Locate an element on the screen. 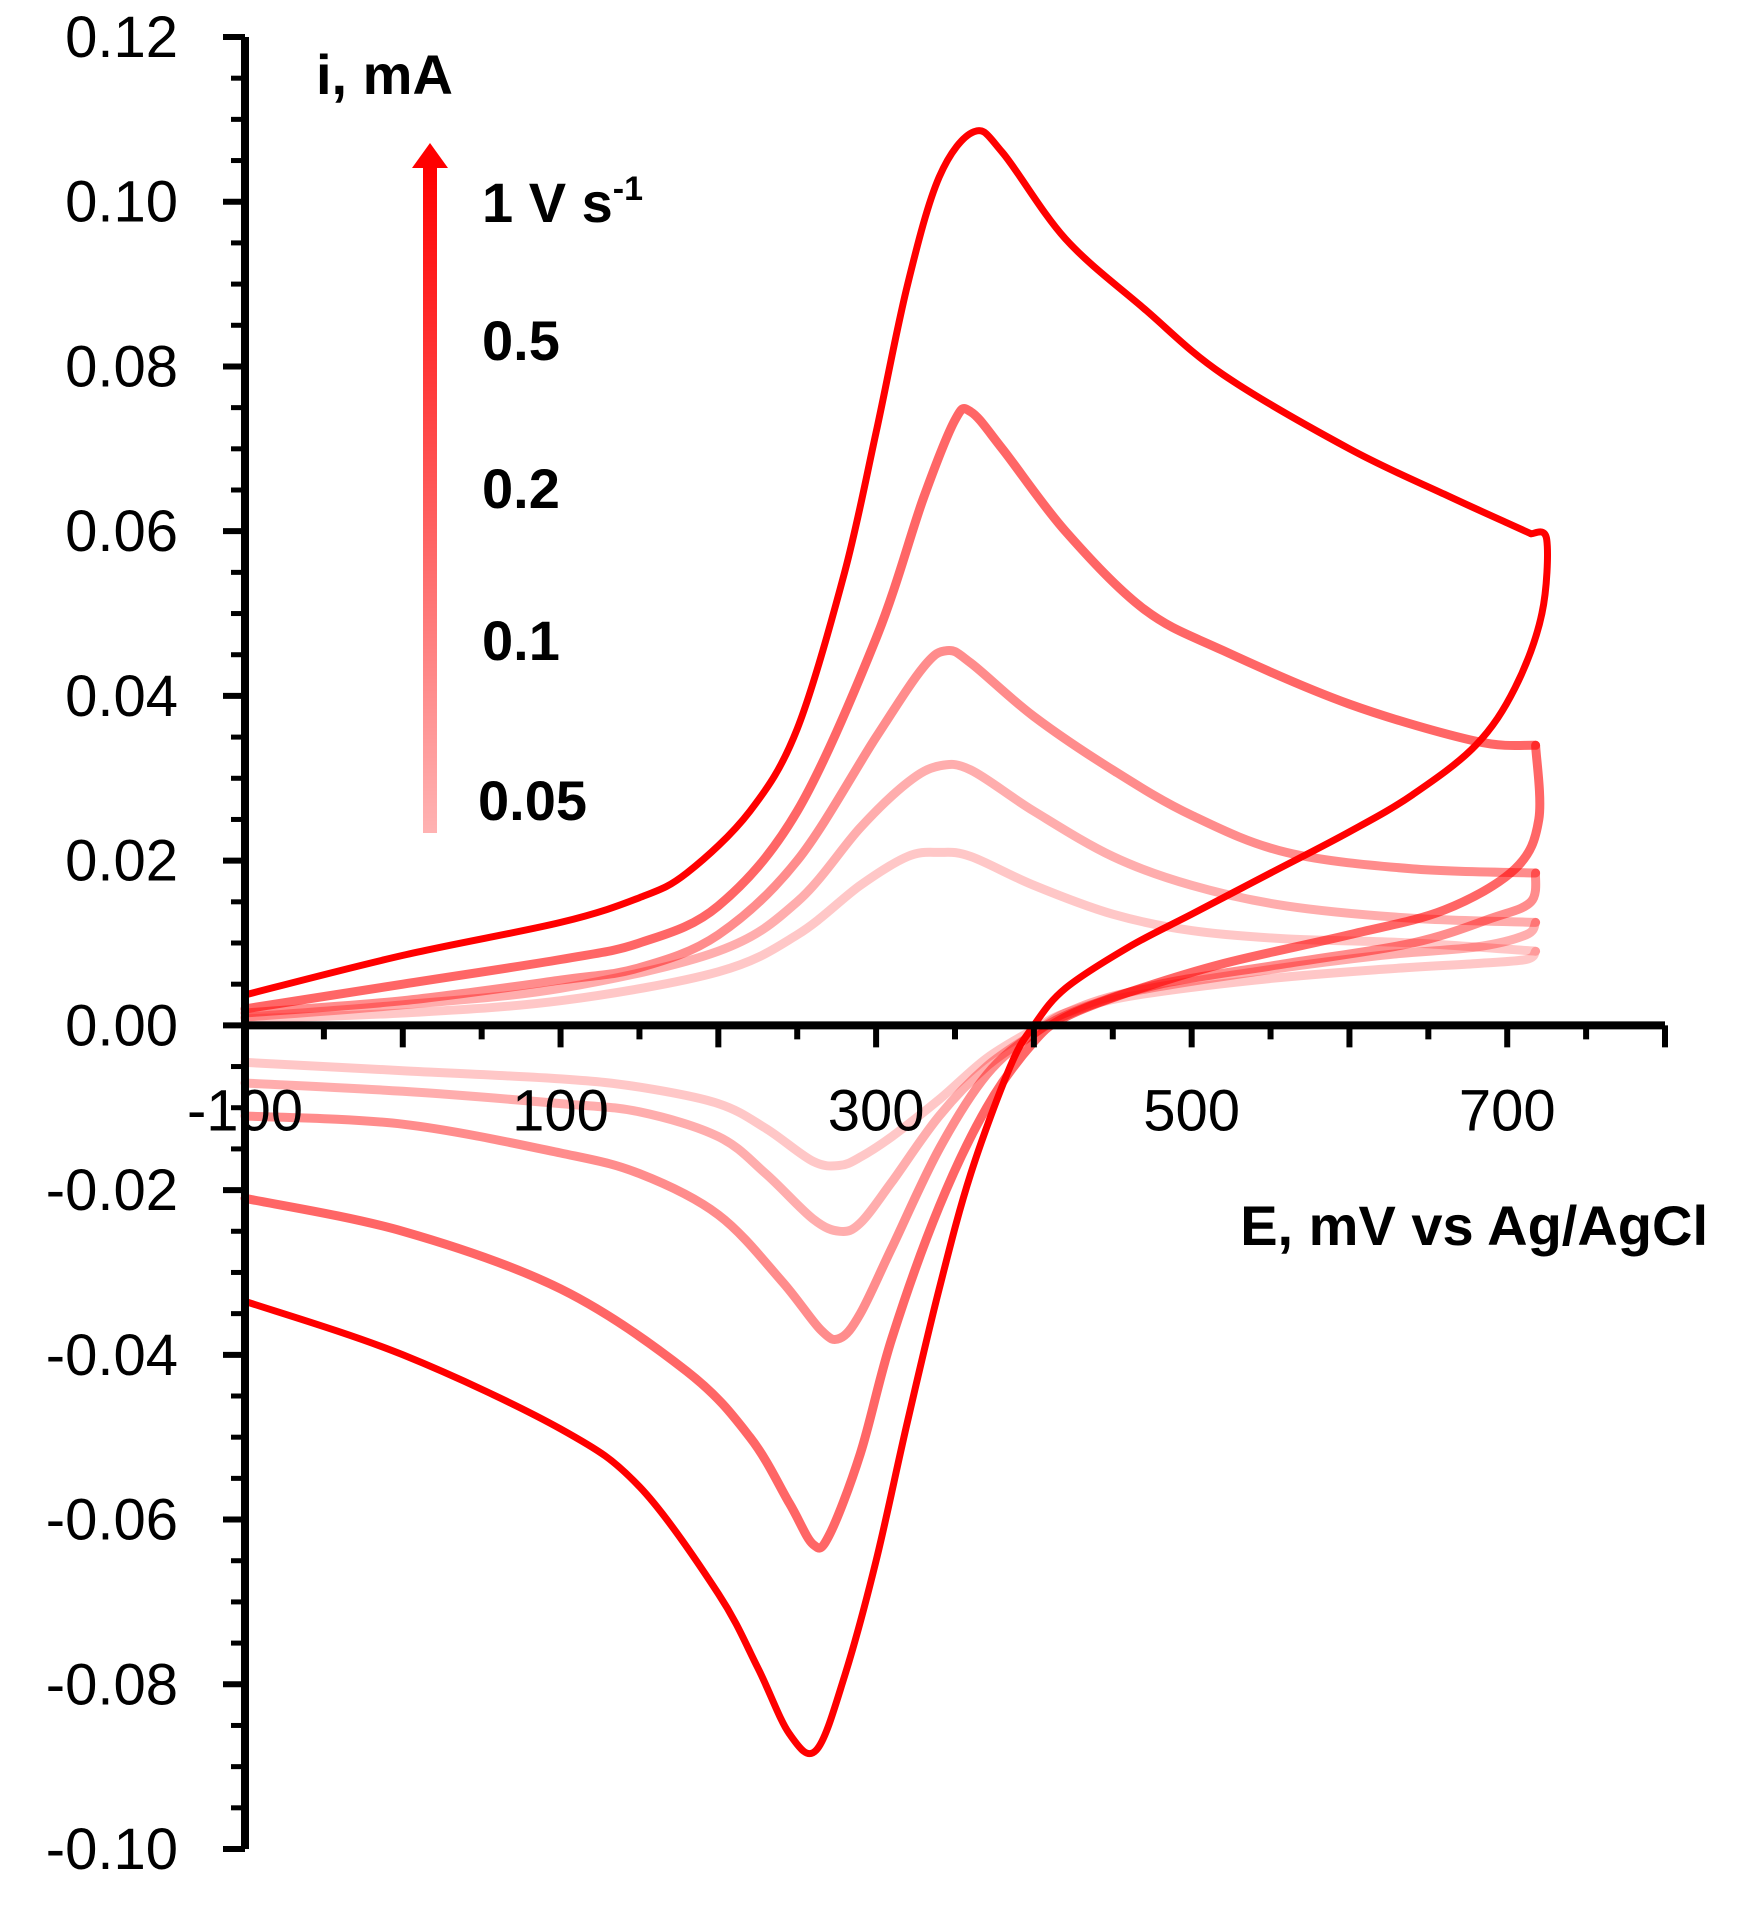 This screenshot has height=1923, width=1752. scan-rate-arrow-head is located at coordinates (430, 155).